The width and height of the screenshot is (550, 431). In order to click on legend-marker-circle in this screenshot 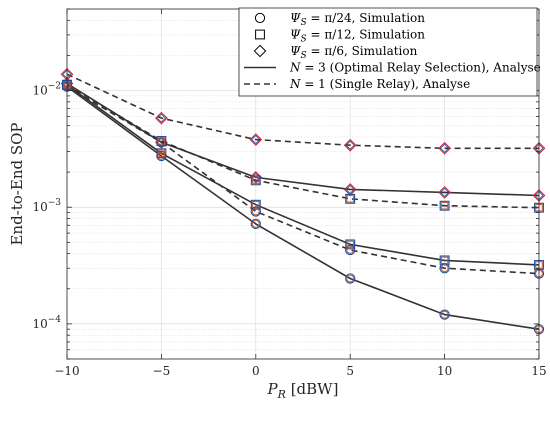, I will do `click(260, 18)`.